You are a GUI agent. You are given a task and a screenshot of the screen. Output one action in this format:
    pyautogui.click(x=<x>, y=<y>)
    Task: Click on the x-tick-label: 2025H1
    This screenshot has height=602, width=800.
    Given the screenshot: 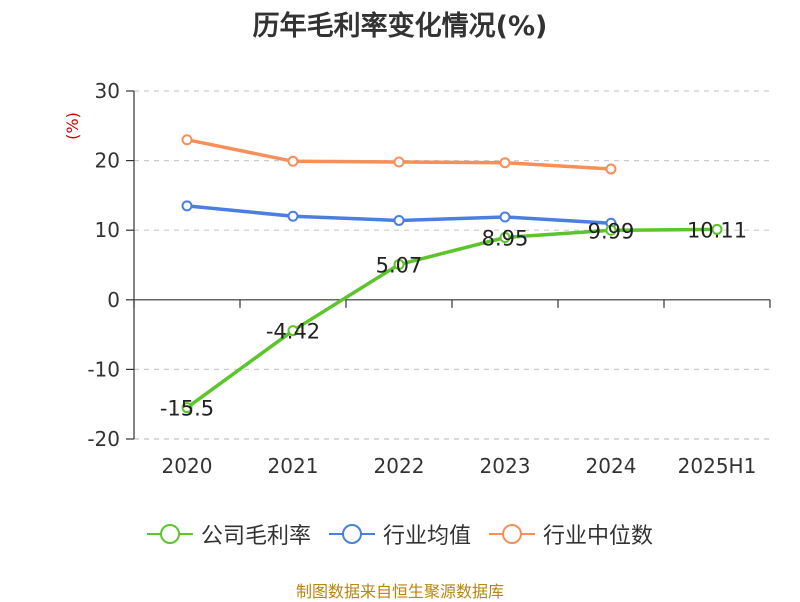 What is the action you would take?
    pyautogui.click(x=717, y=466)
    